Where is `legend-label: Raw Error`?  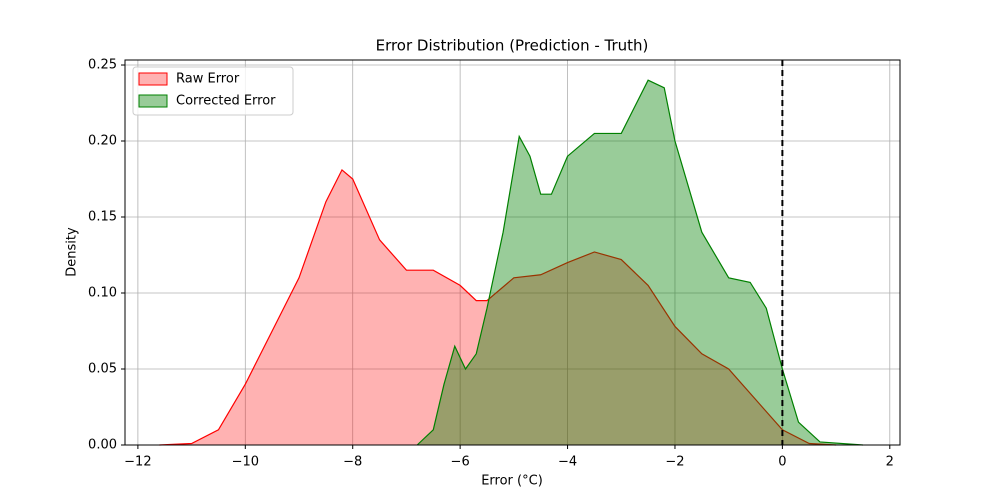
legend-label: Raw Error is located at coordinates (208, 79).